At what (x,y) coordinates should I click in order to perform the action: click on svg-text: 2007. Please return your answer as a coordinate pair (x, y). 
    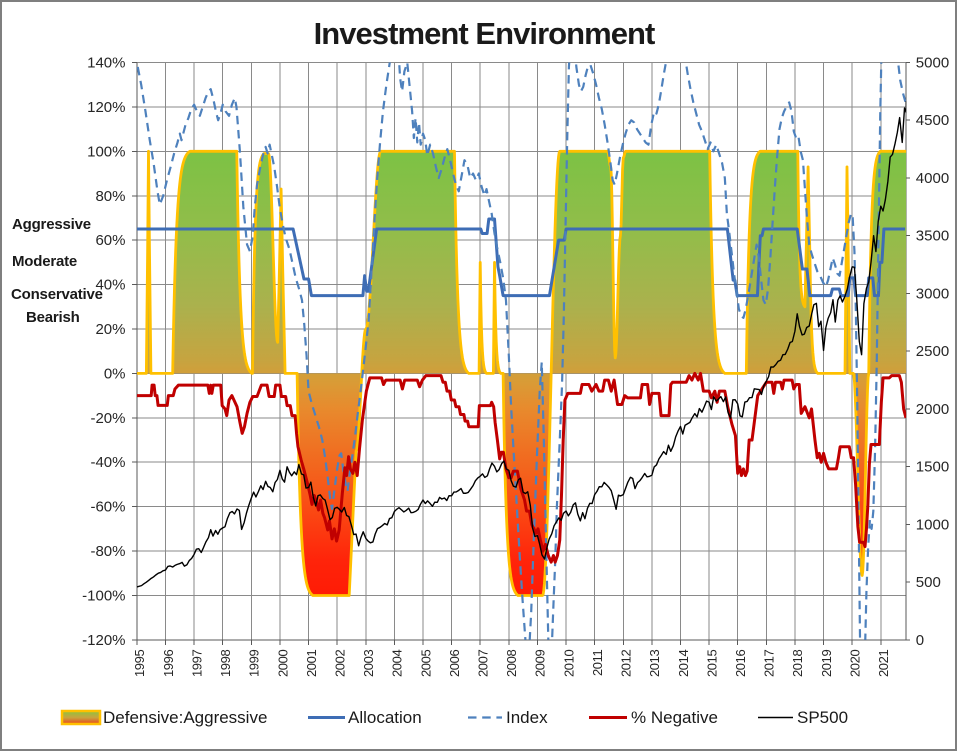
    Looking at the image, I should click on (483, 663).